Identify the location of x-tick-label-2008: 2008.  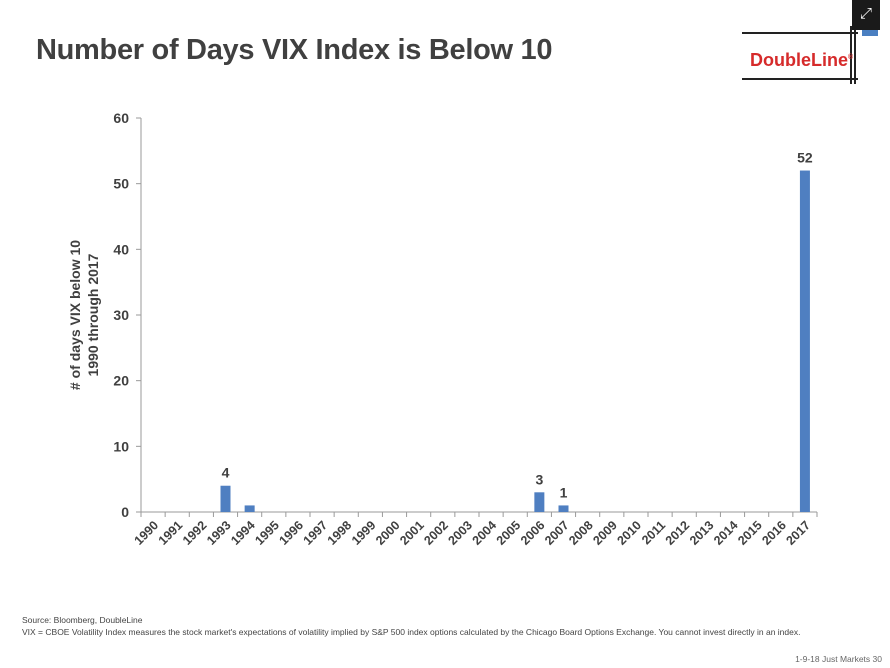
(581, 533).